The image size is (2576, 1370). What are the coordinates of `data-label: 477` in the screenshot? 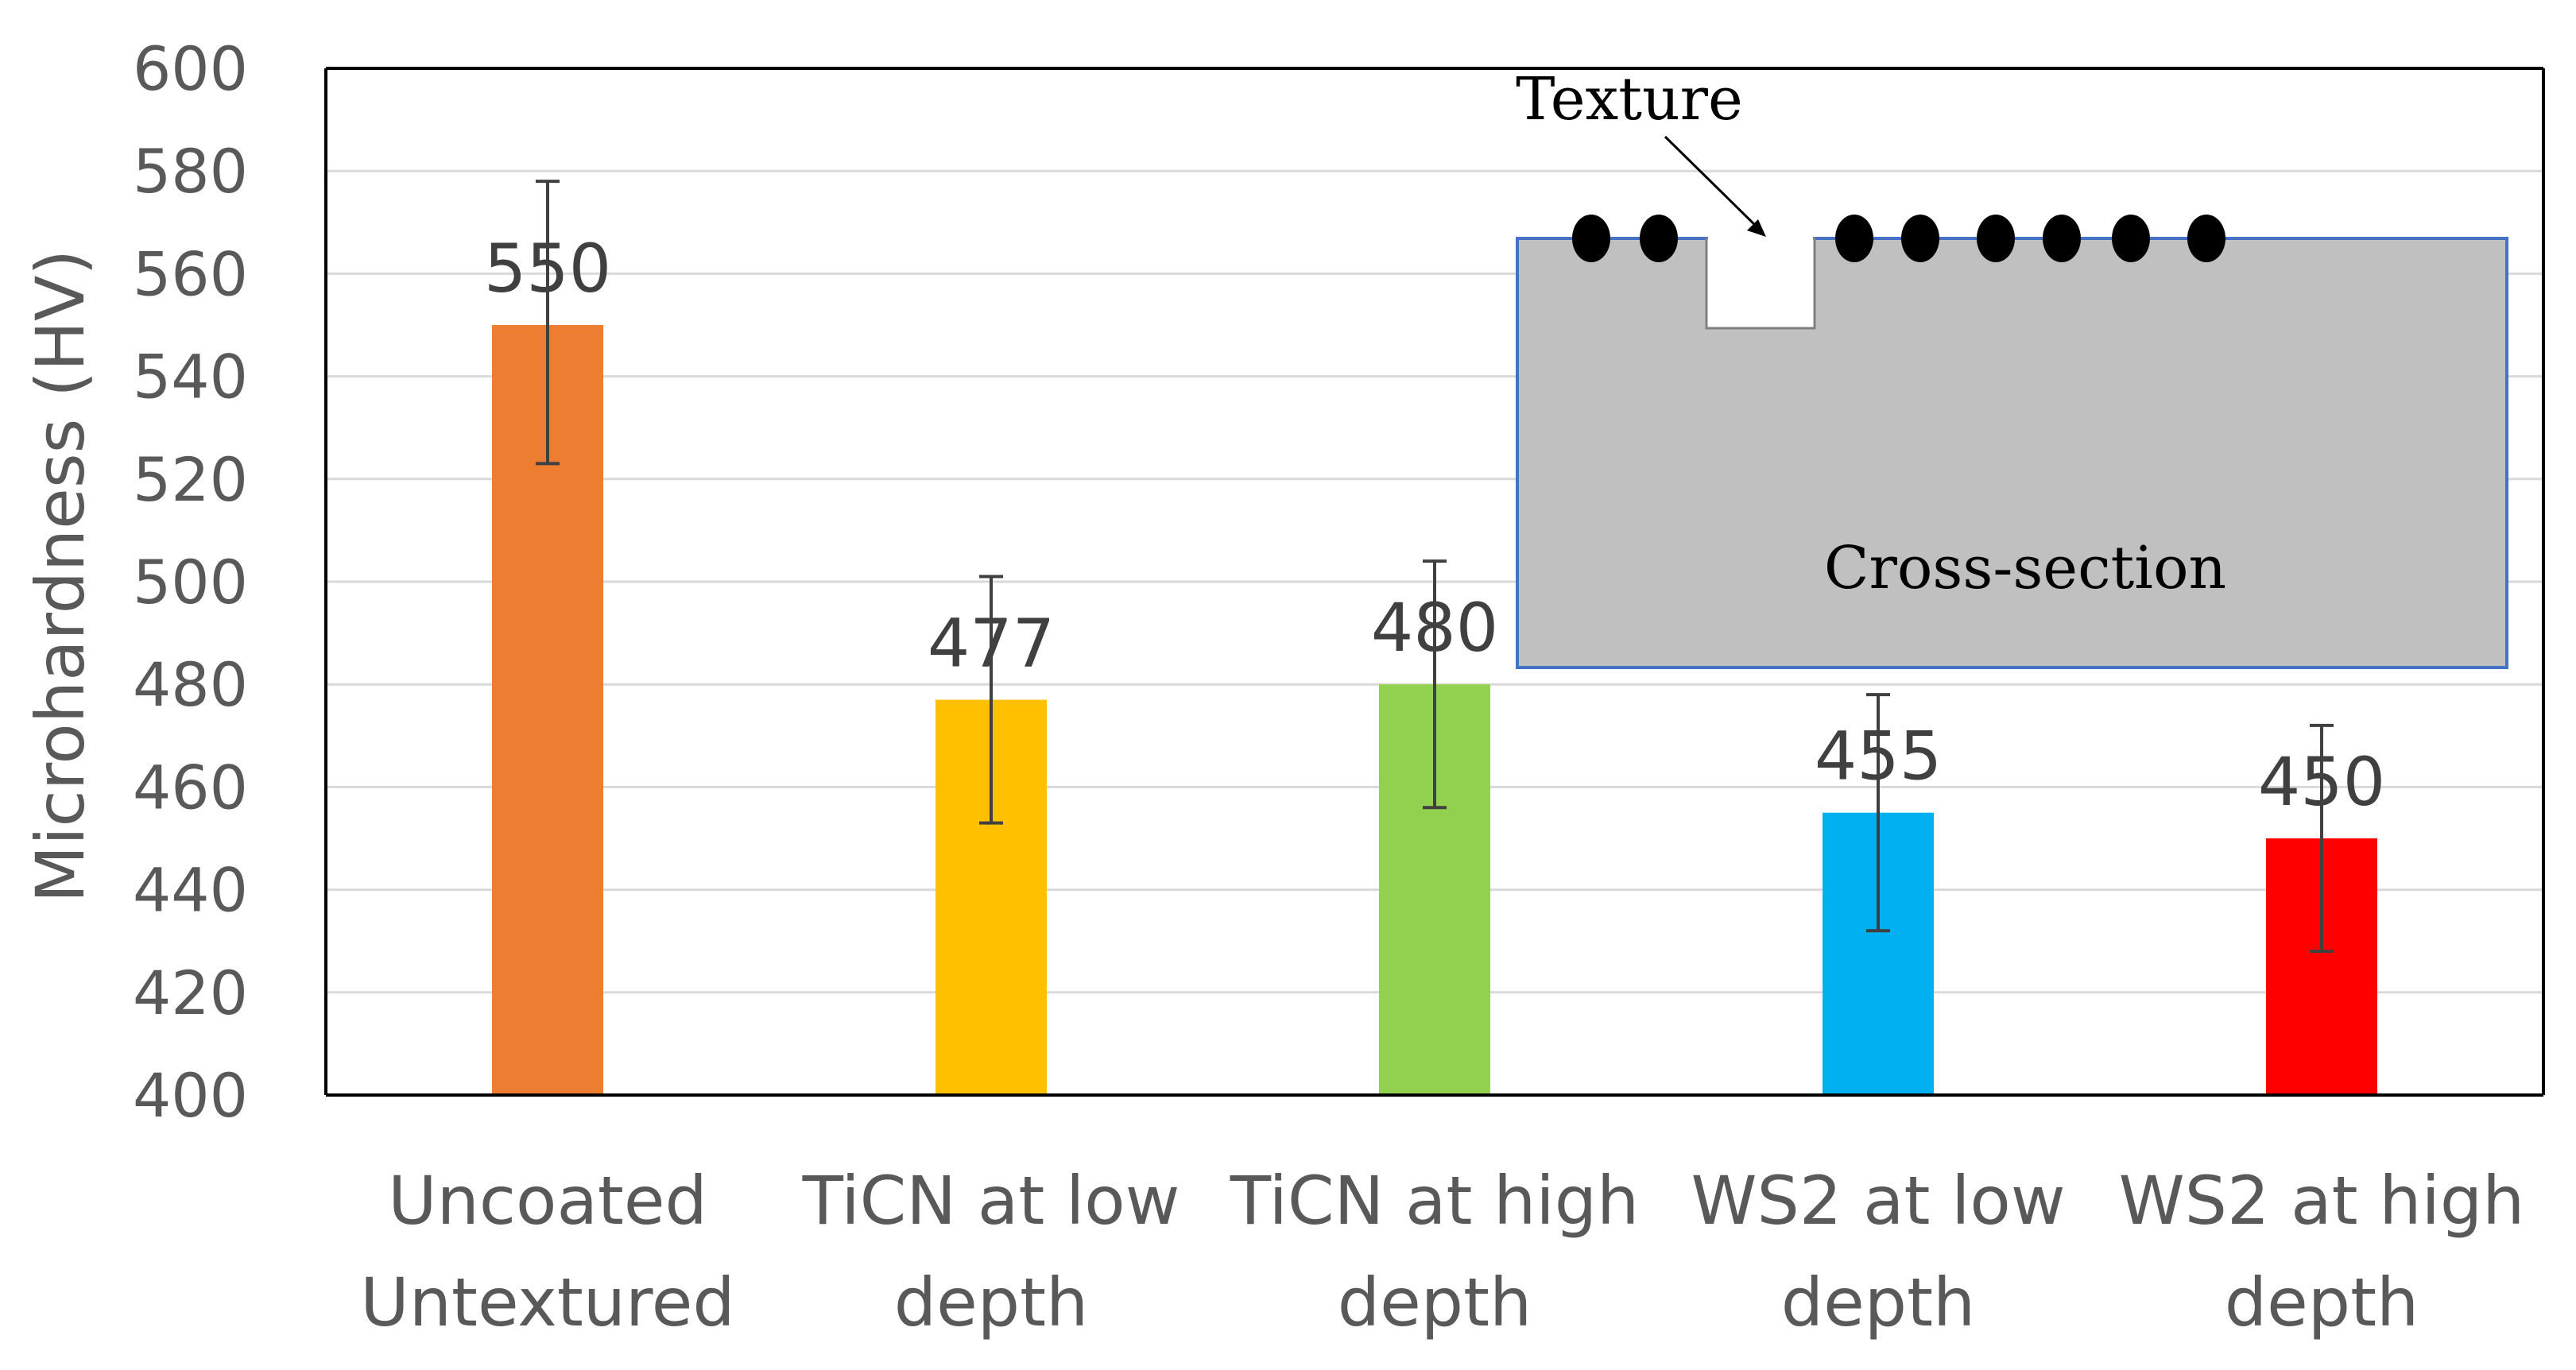 It's located at (991, 644).